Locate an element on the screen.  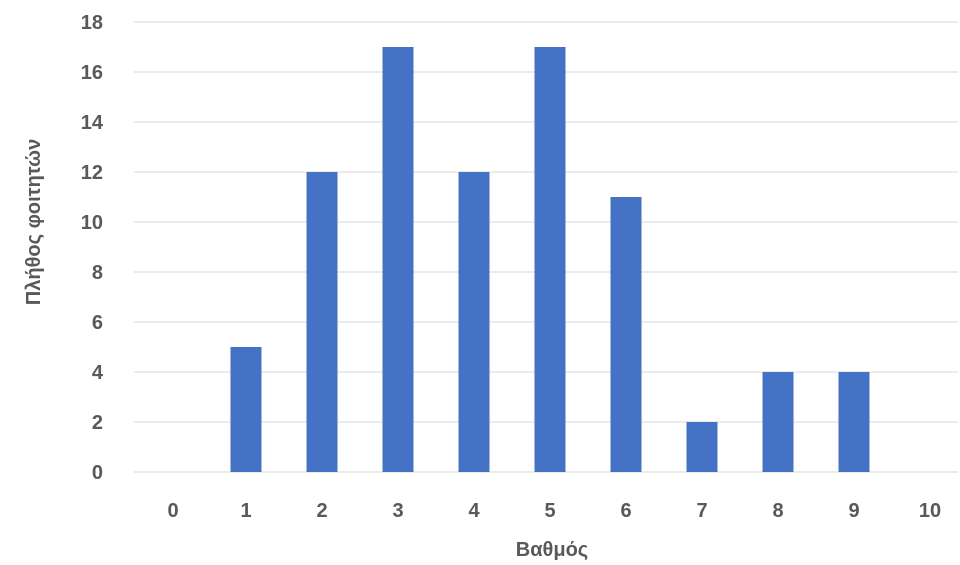
y-tick-label: 8 is located at coordinates (97, 273).